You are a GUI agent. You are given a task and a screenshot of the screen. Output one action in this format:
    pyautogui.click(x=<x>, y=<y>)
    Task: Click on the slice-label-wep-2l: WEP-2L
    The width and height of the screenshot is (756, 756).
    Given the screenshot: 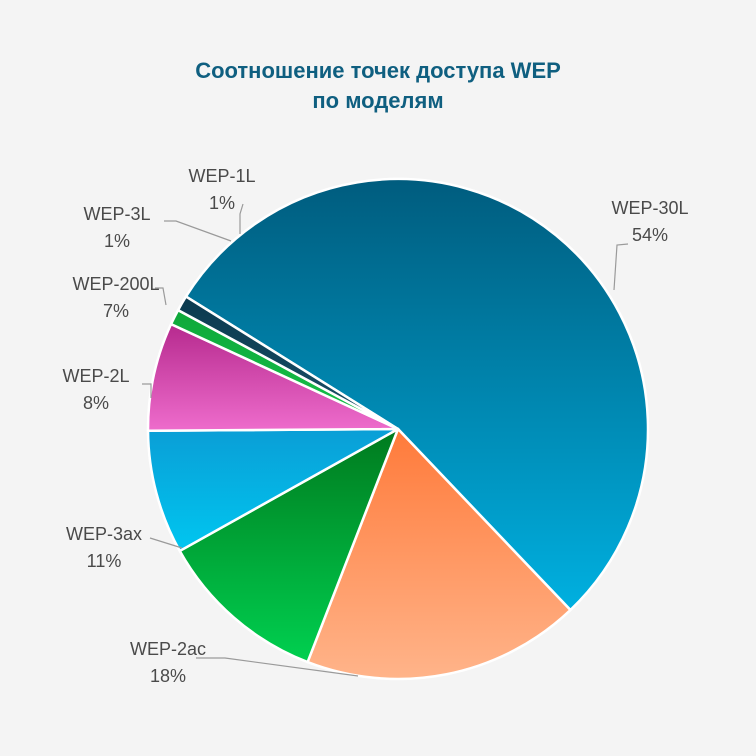 What is the action you would take?
    pyautogui.click(x=95, y=376)
    